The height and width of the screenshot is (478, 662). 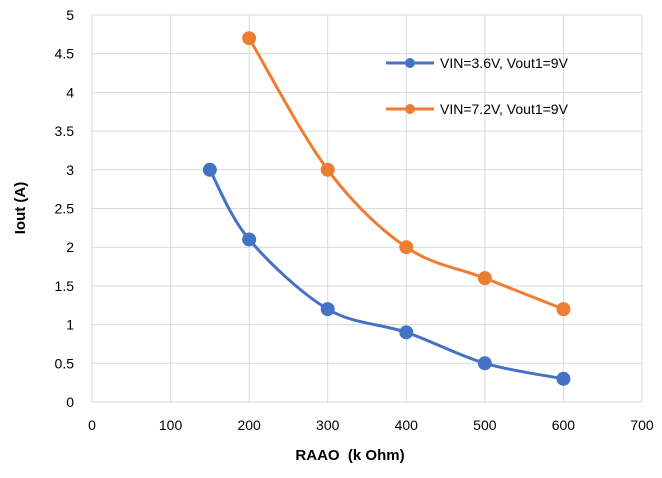 What do you see at coordinates (477, 86) in the screenshot?
I see `legend: VIN=3.6V, Vout1=9V VIN=7.2V, Vout1=9V` at bounding box center [477, 86].